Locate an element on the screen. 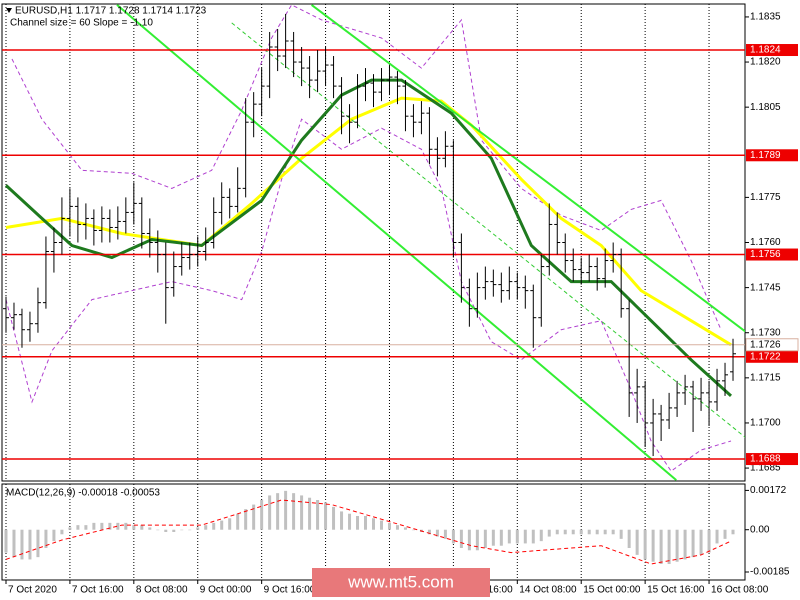 The image size is (800, 600). menu-icon is located at coordinates (9, 10).